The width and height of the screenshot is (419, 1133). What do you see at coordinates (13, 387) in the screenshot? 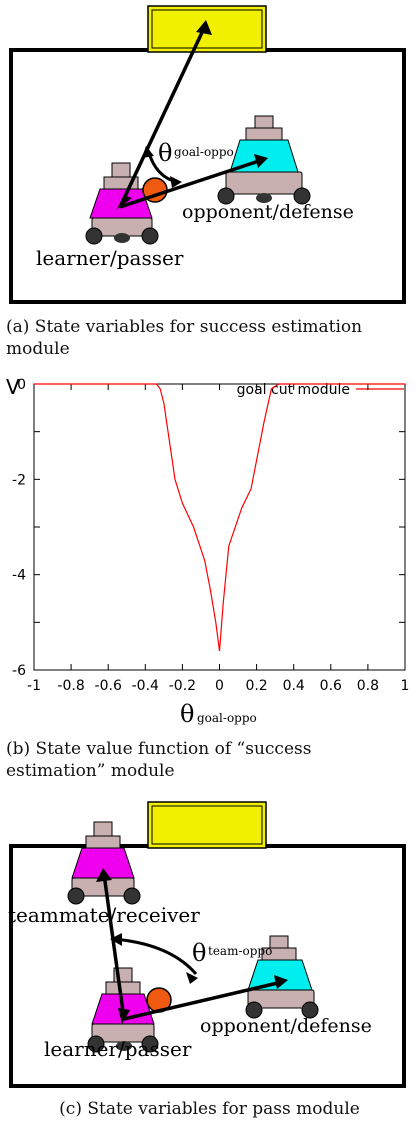
I see `y-axis-label: V` at bounding box center [13, 387].